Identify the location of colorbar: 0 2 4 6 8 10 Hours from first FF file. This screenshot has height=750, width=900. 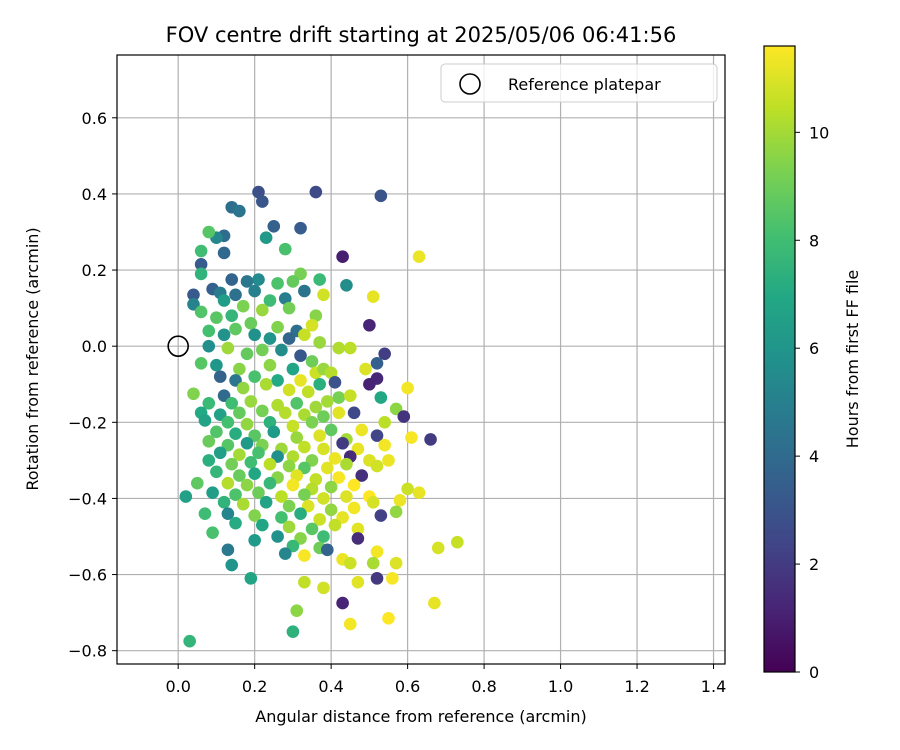
(812, 363).